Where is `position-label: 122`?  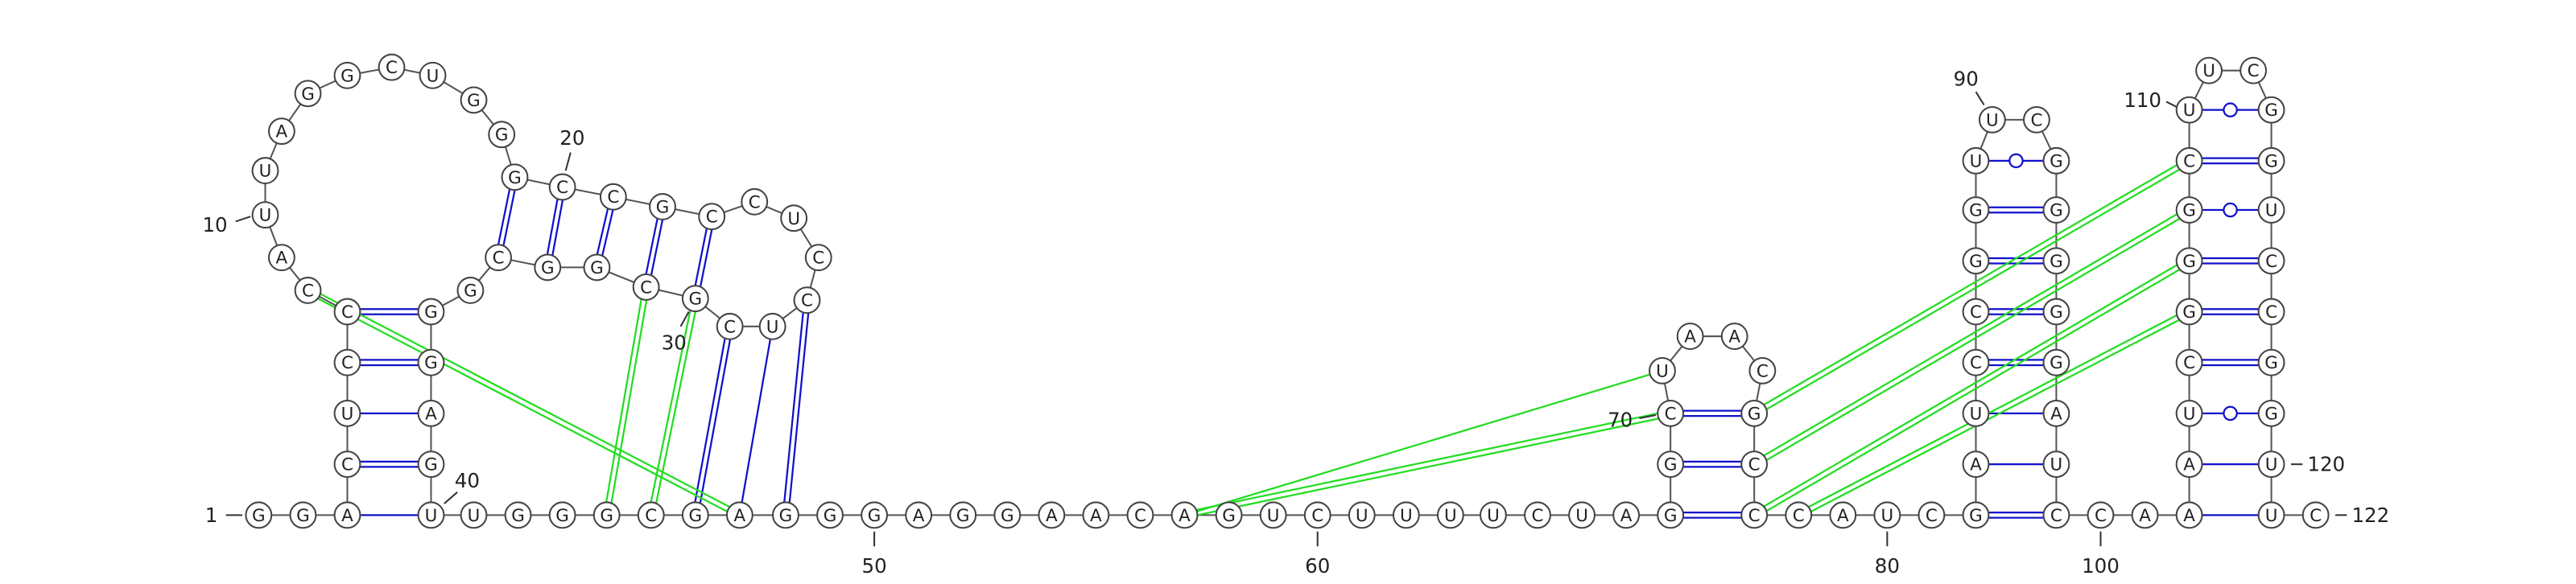 position-label: 122 is located at coordinates (2370, 515).